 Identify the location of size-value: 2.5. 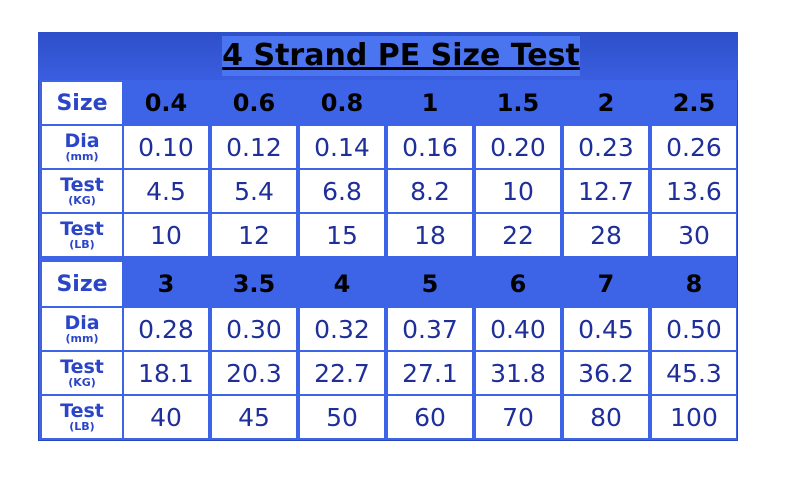
(694, 103).